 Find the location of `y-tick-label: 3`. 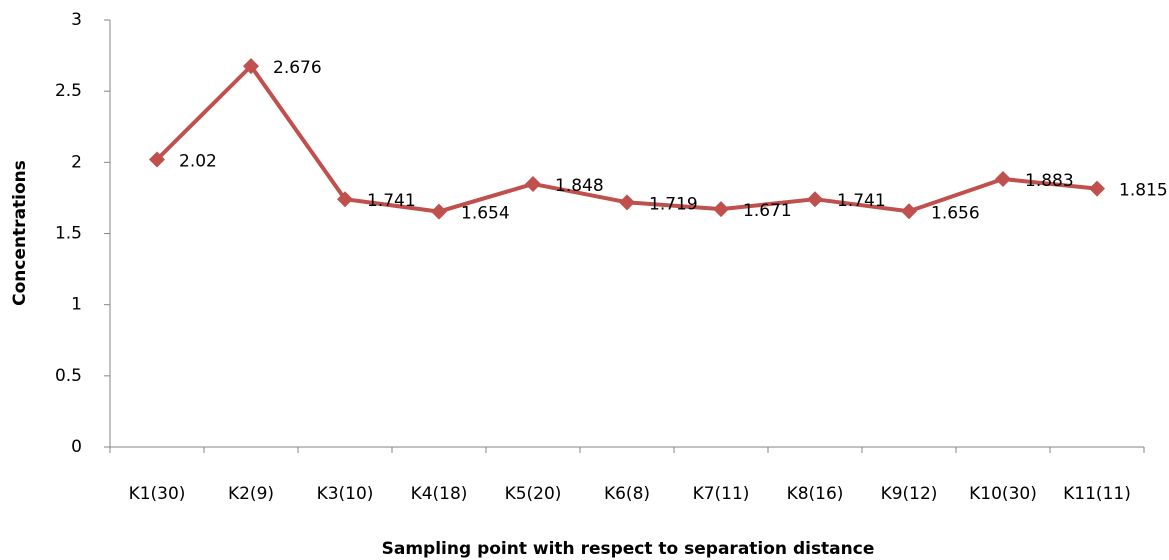

y-tick-label: 3 is located at coordinates (76, 20).